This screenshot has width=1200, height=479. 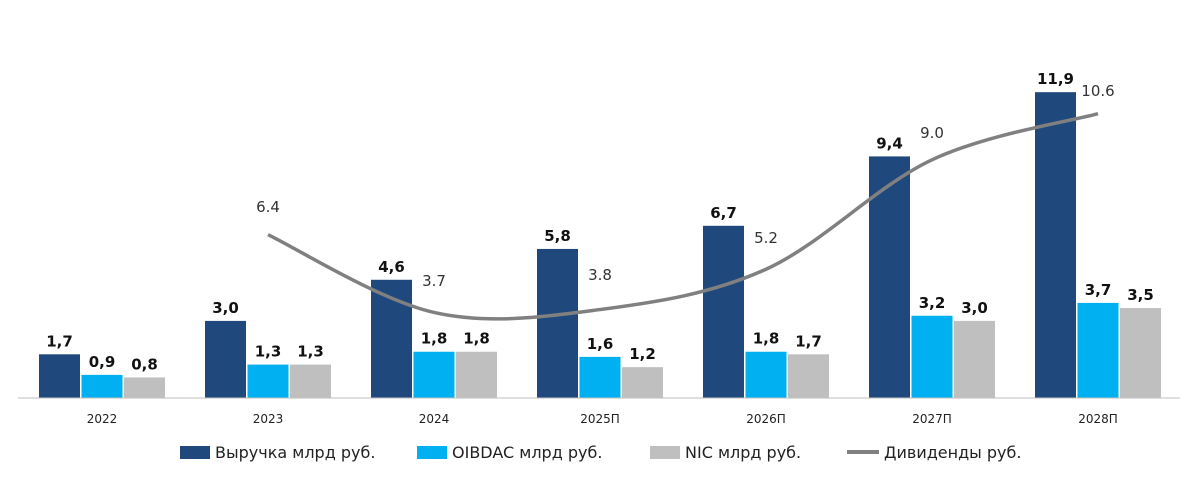 What do you see at coordinates (102, 386) in the screenshot?
I see `bar-oibdac-2022` at bounding box center [102, 386].